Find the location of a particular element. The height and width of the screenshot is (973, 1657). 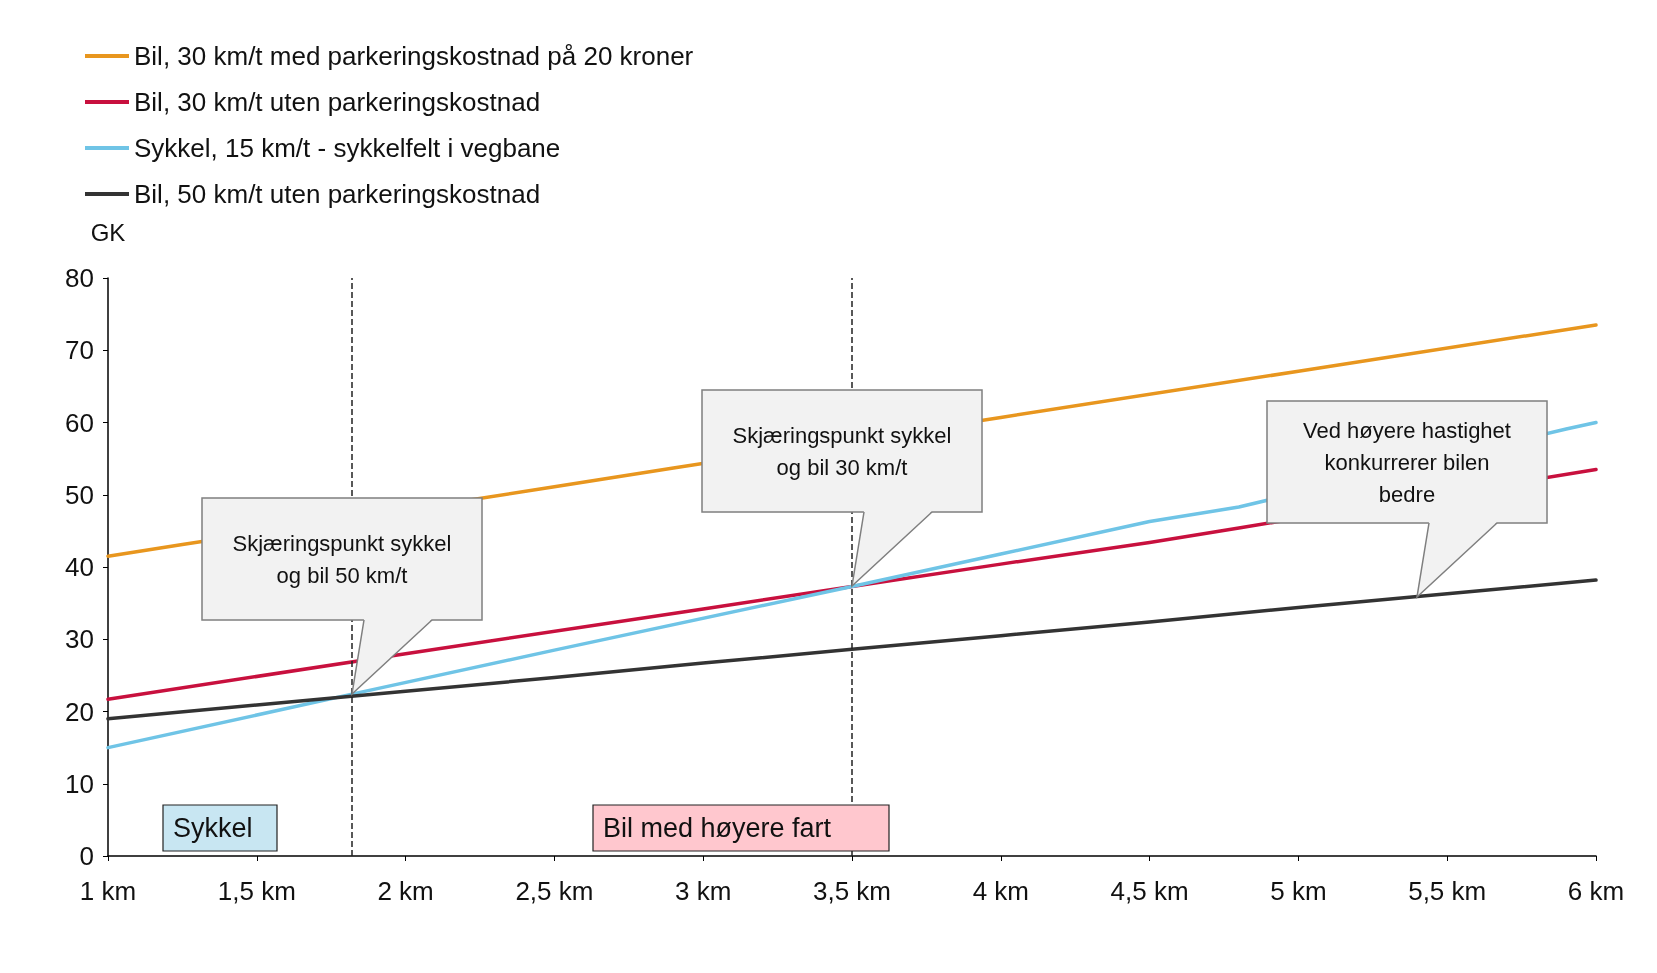

y-axis-title: GK is located at coordinates (108, 232).